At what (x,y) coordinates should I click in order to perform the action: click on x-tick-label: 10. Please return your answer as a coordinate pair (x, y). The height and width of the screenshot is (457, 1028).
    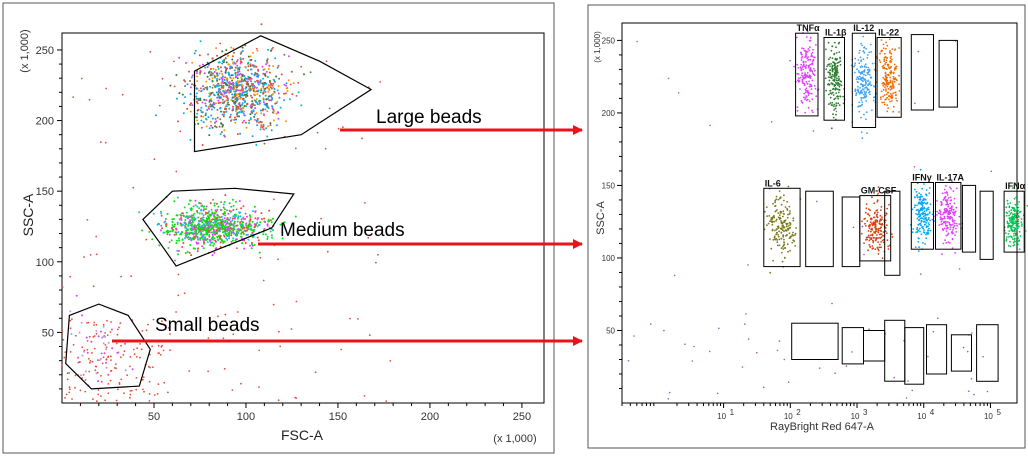
    Looking at the image, I should click on (721, 416).